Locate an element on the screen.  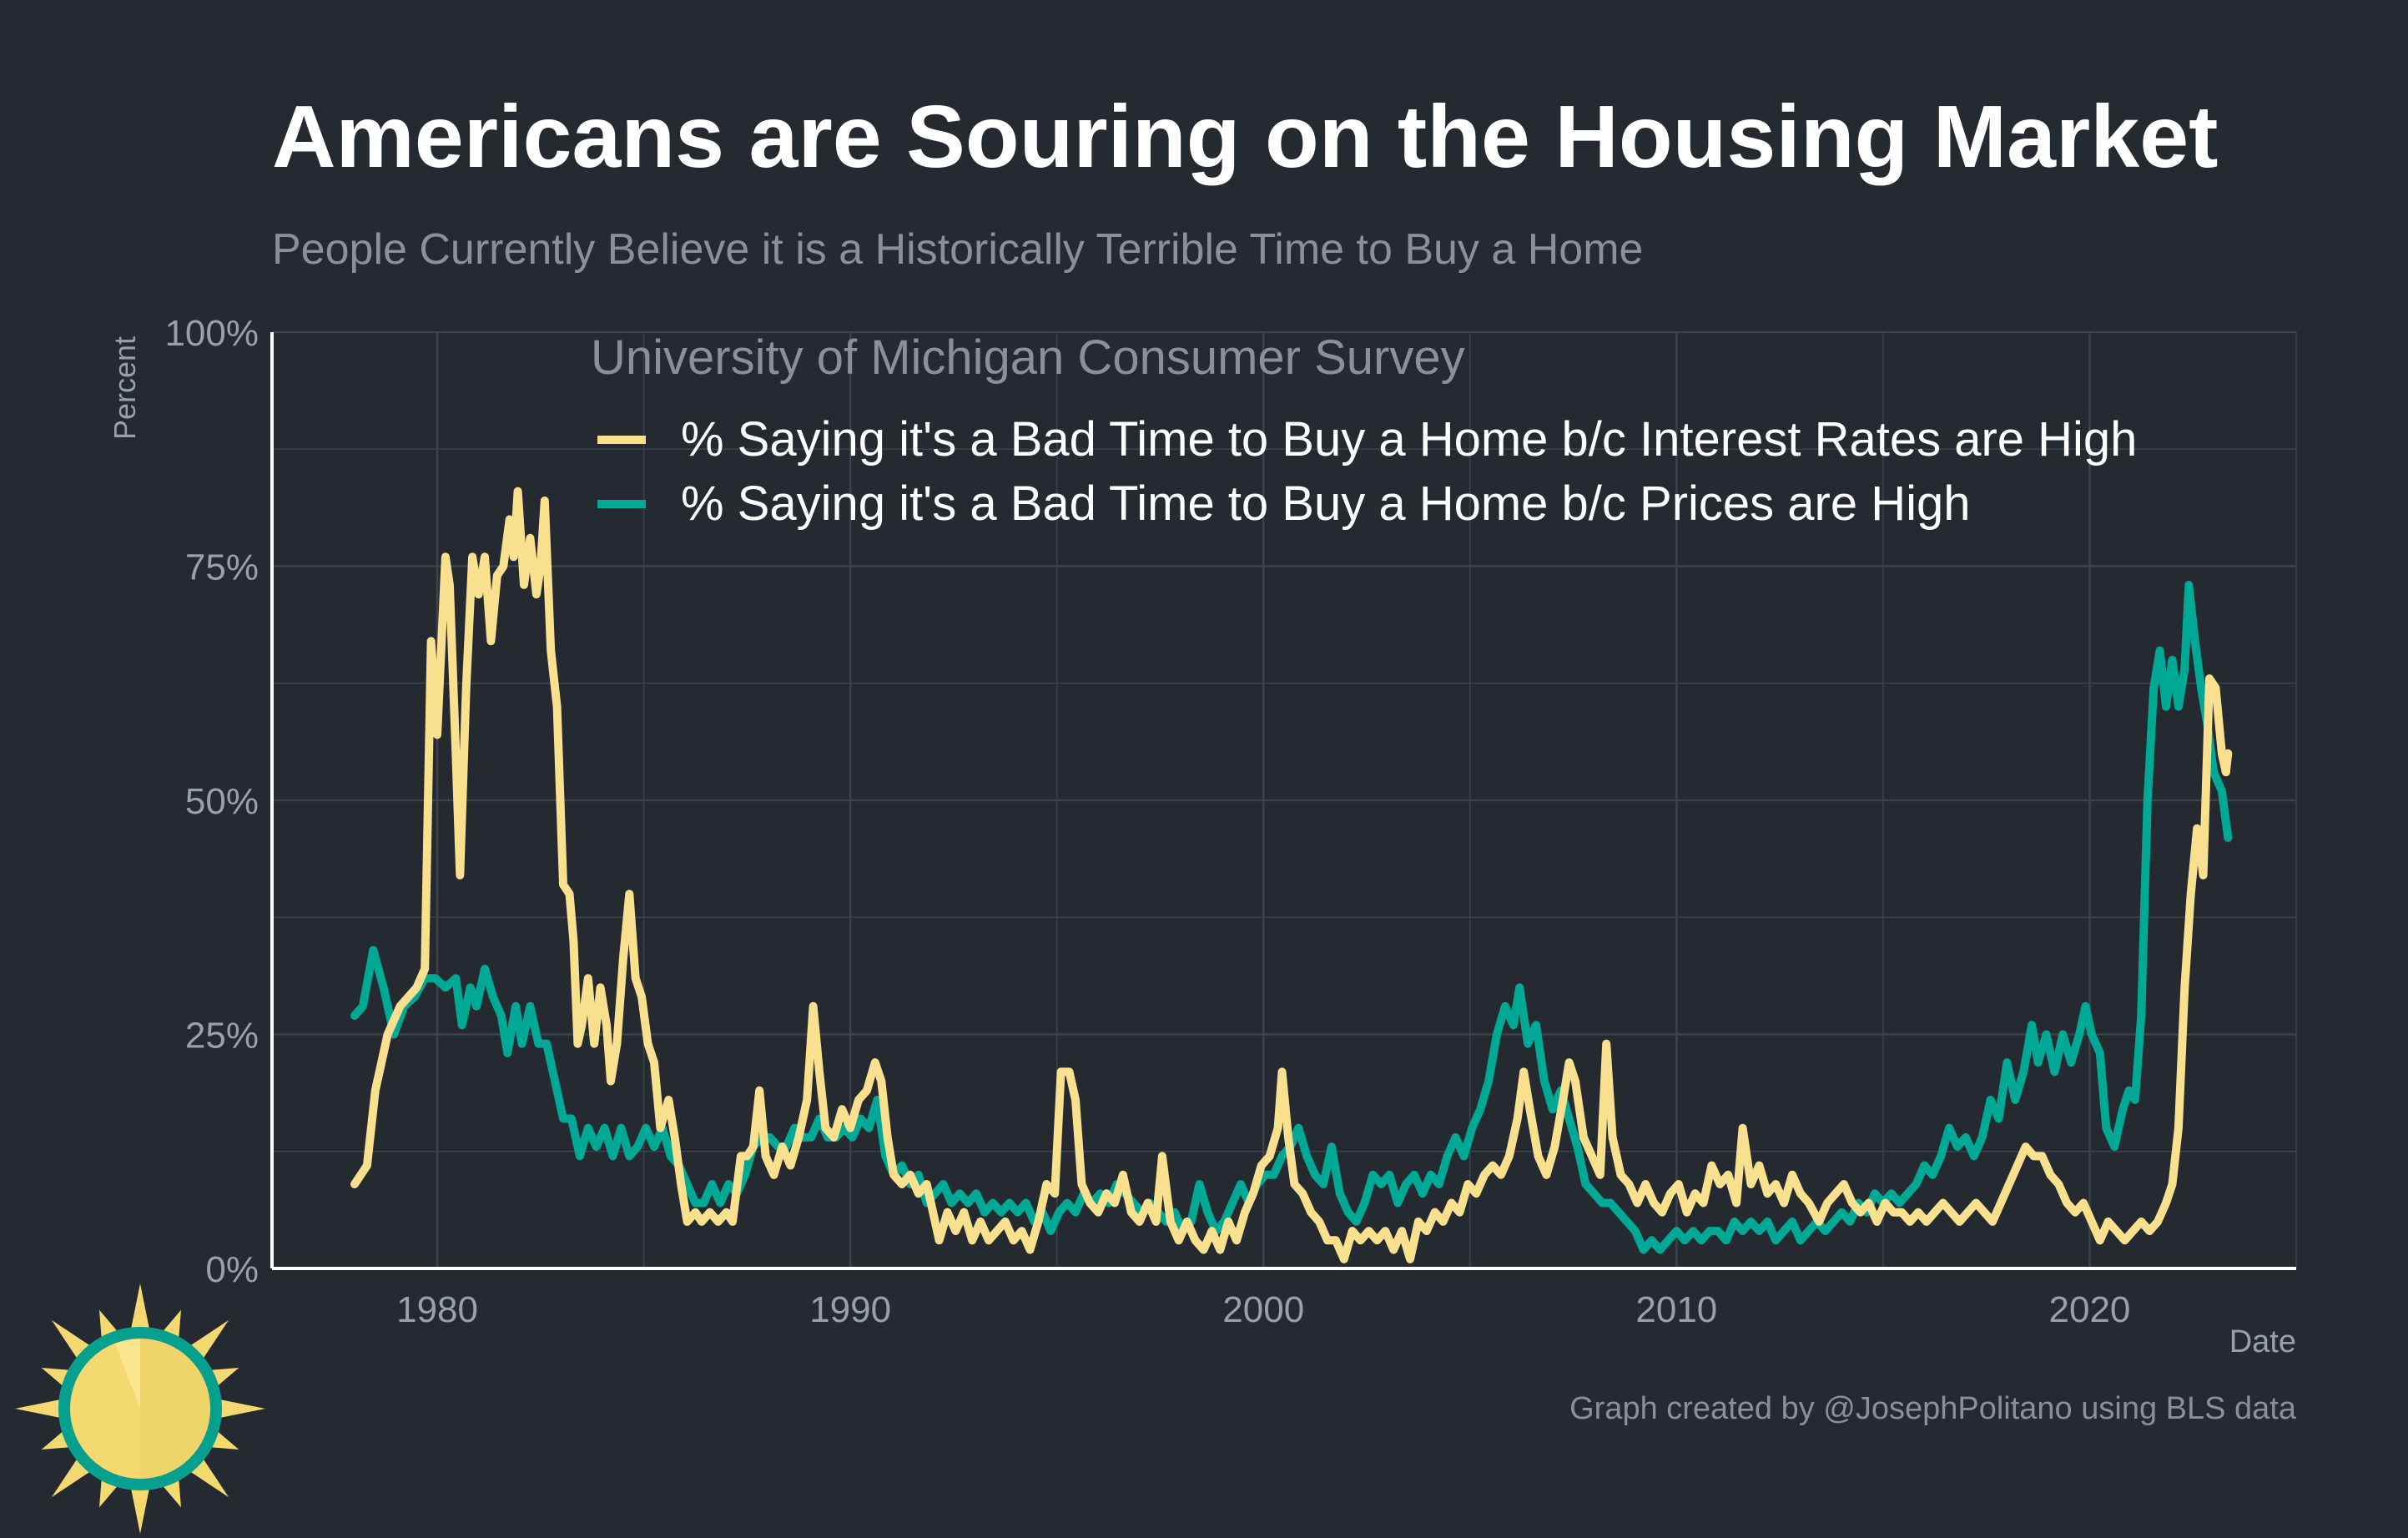
legend-title: University of Michigan Consumer Survey is located at coordinates (1028, 357).